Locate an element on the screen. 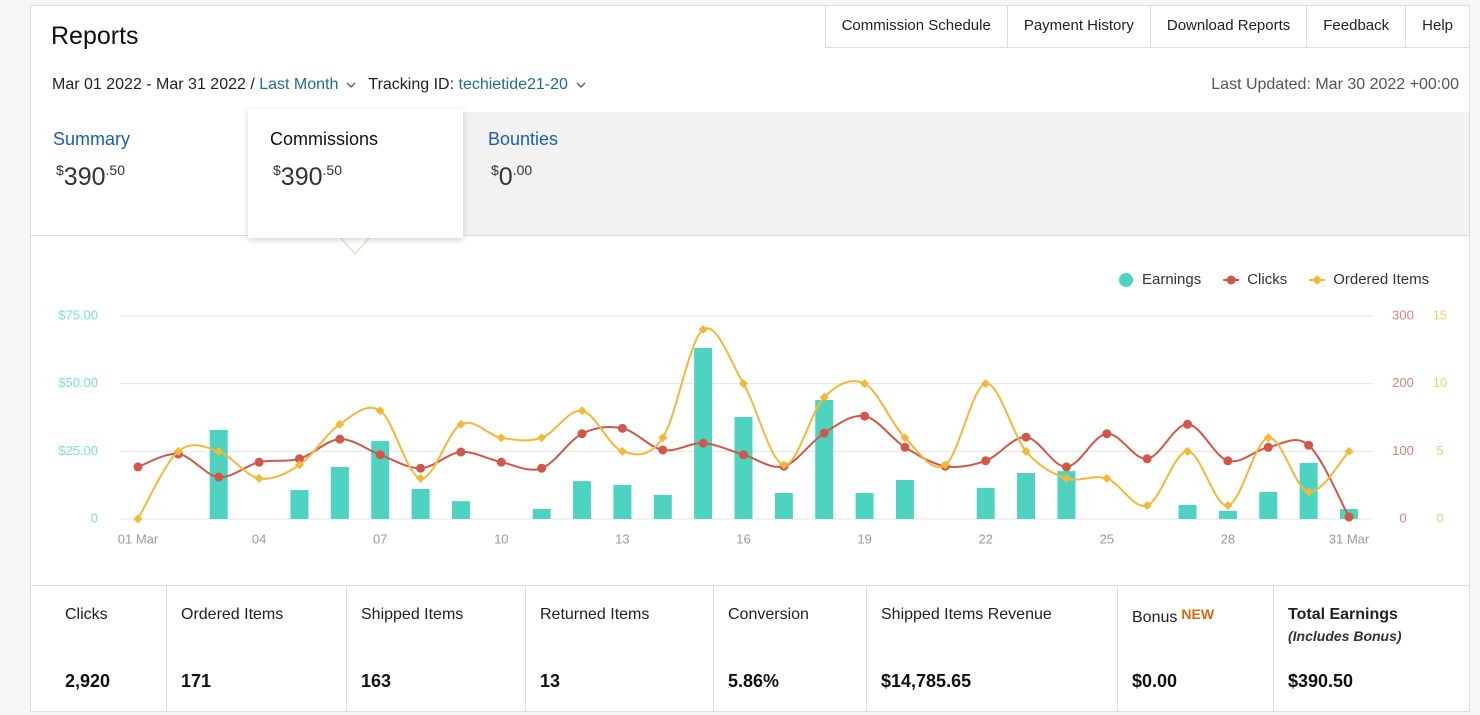 The image size is (1480, 715). chevron is located at coordinates (581, 85).